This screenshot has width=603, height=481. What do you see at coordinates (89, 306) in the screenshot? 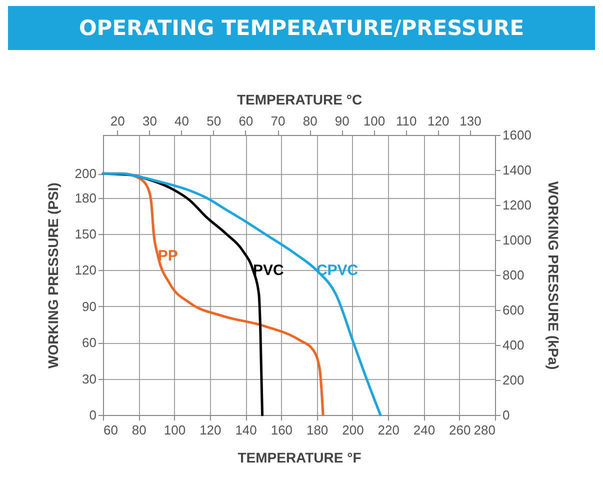
I see `y-tick-label: 90` at bounding box center [89, 306].